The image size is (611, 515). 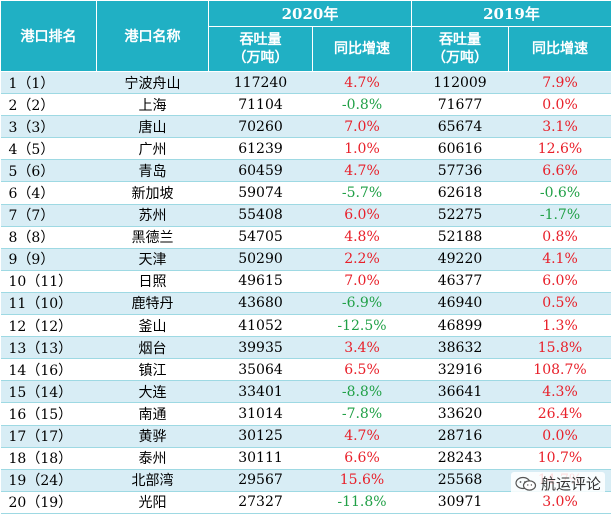 What do you see at coordinates (260, 348) in the screenshot?
I see `throughput-2020-cell: 39935` at bounding box center [260, 348].